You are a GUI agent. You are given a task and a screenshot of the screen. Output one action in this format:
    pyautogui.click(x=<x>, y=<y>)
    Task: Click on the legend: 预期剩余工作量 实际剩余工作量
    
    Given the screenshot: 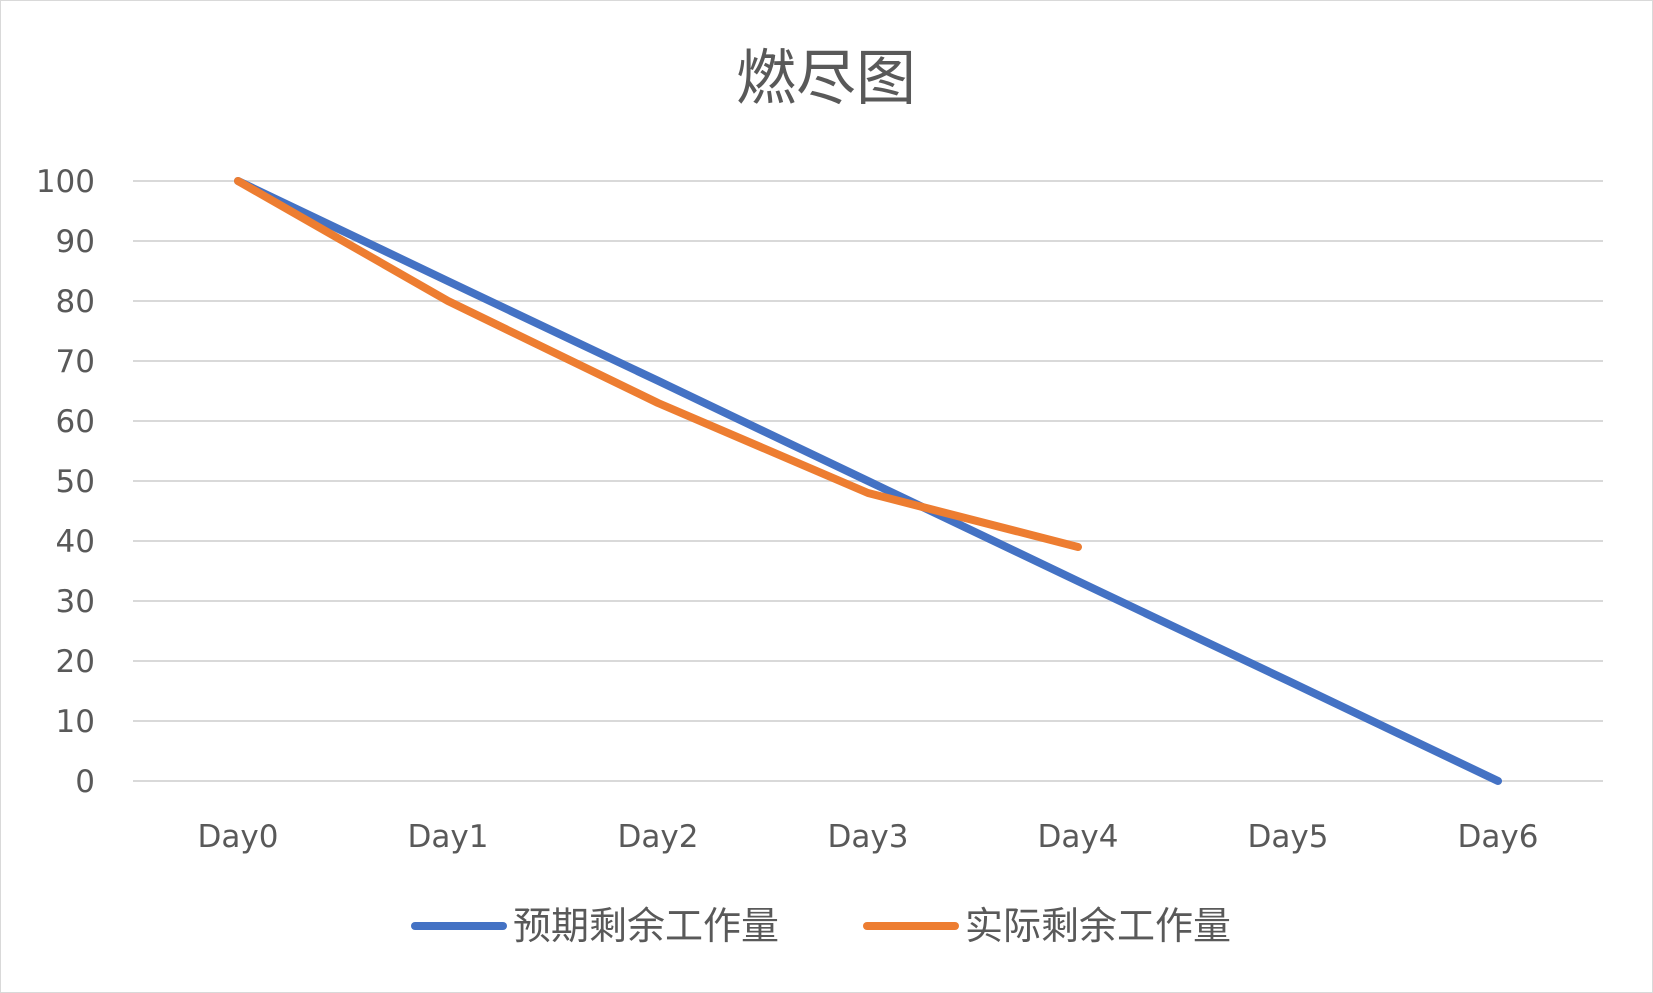 What is the action you would take?
    pyautogui.click(x=821, y=926)
    